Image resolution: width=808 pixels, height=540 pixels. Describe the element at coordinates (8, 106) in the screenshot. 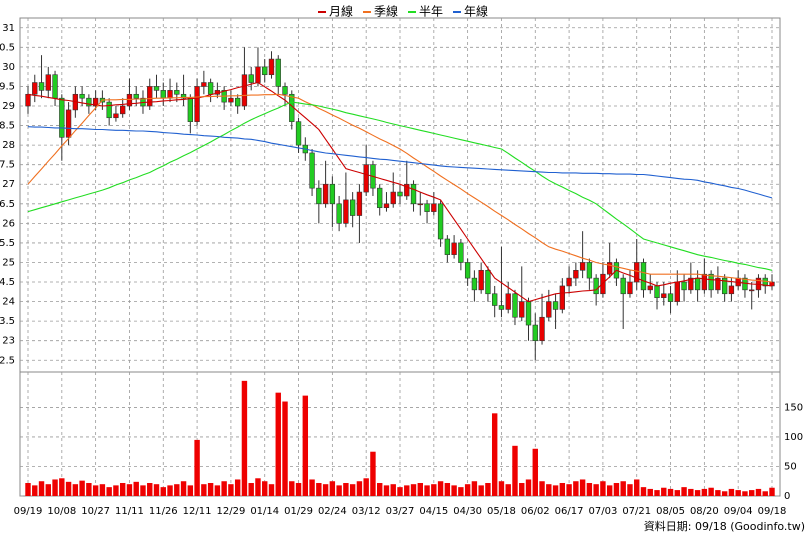

I see `y-tick-label: 29` at that location.